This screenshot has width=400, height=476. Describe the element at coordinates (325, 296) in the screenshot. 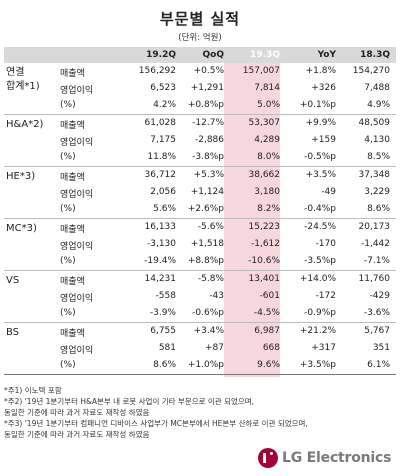

I see `table-cell: -172` at that location.